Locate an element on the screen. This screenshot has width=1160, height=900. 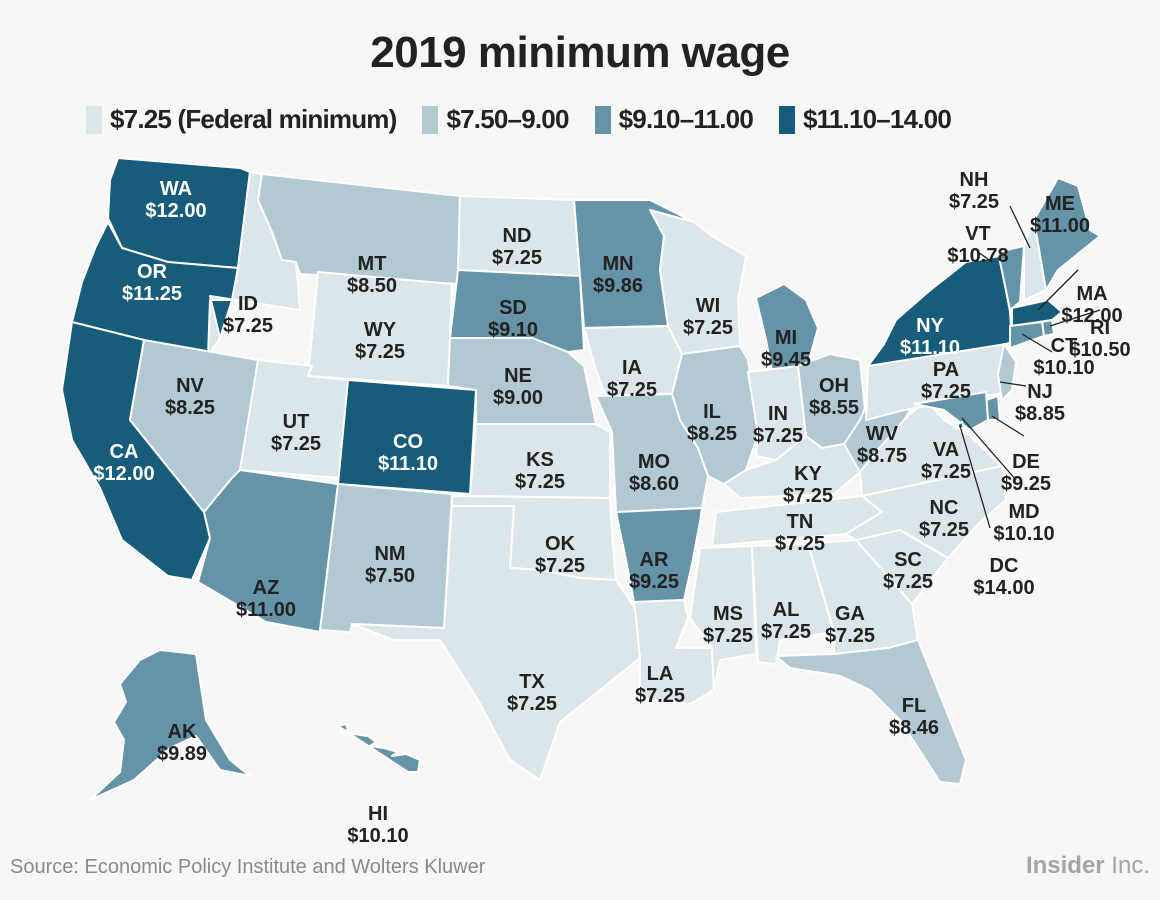
state-wage-label: $11.25 is located at coordinates (152, 294).